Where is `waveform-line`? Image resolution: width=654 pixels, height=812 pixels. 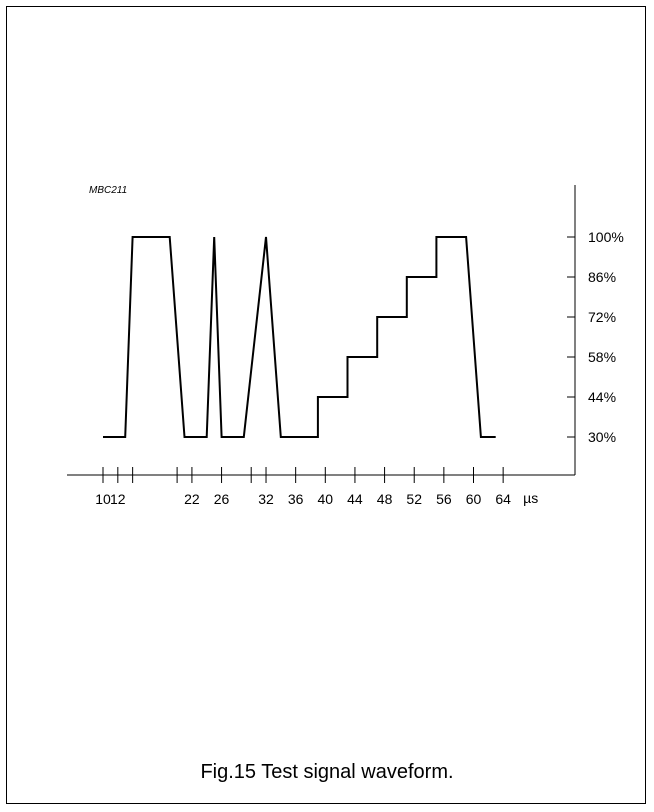
waveform-line is located at coordinates (299, 337).